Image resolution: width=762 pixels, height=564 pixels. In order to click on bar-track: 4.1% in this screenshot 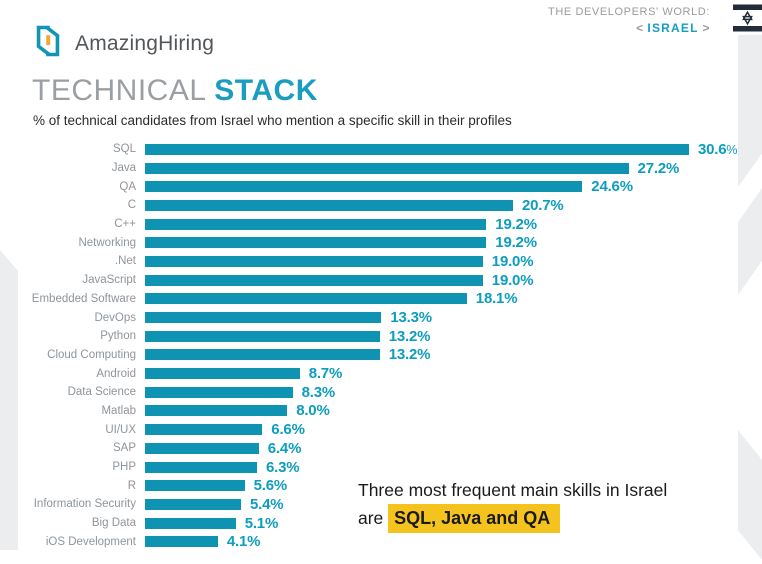, I will do `click(445, 541)`.